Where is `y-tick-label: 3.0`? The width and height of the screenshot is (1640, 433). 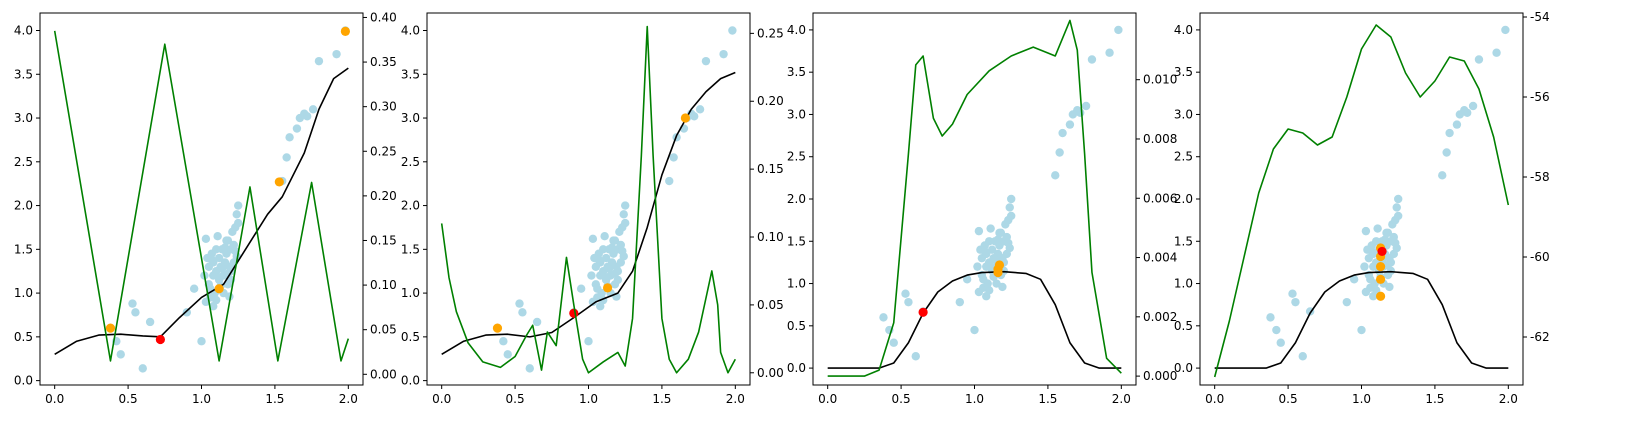
y-tick-label: 3.0 is located at coordinates (796, 114).